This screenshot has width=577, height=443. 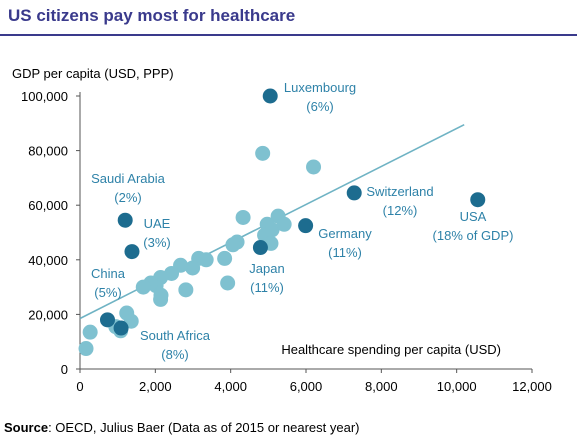 What do you see at coordinates (107, 292) in the screenshot?
I see `annotation-china-share: (5%)` at bounding box center [107, 292].